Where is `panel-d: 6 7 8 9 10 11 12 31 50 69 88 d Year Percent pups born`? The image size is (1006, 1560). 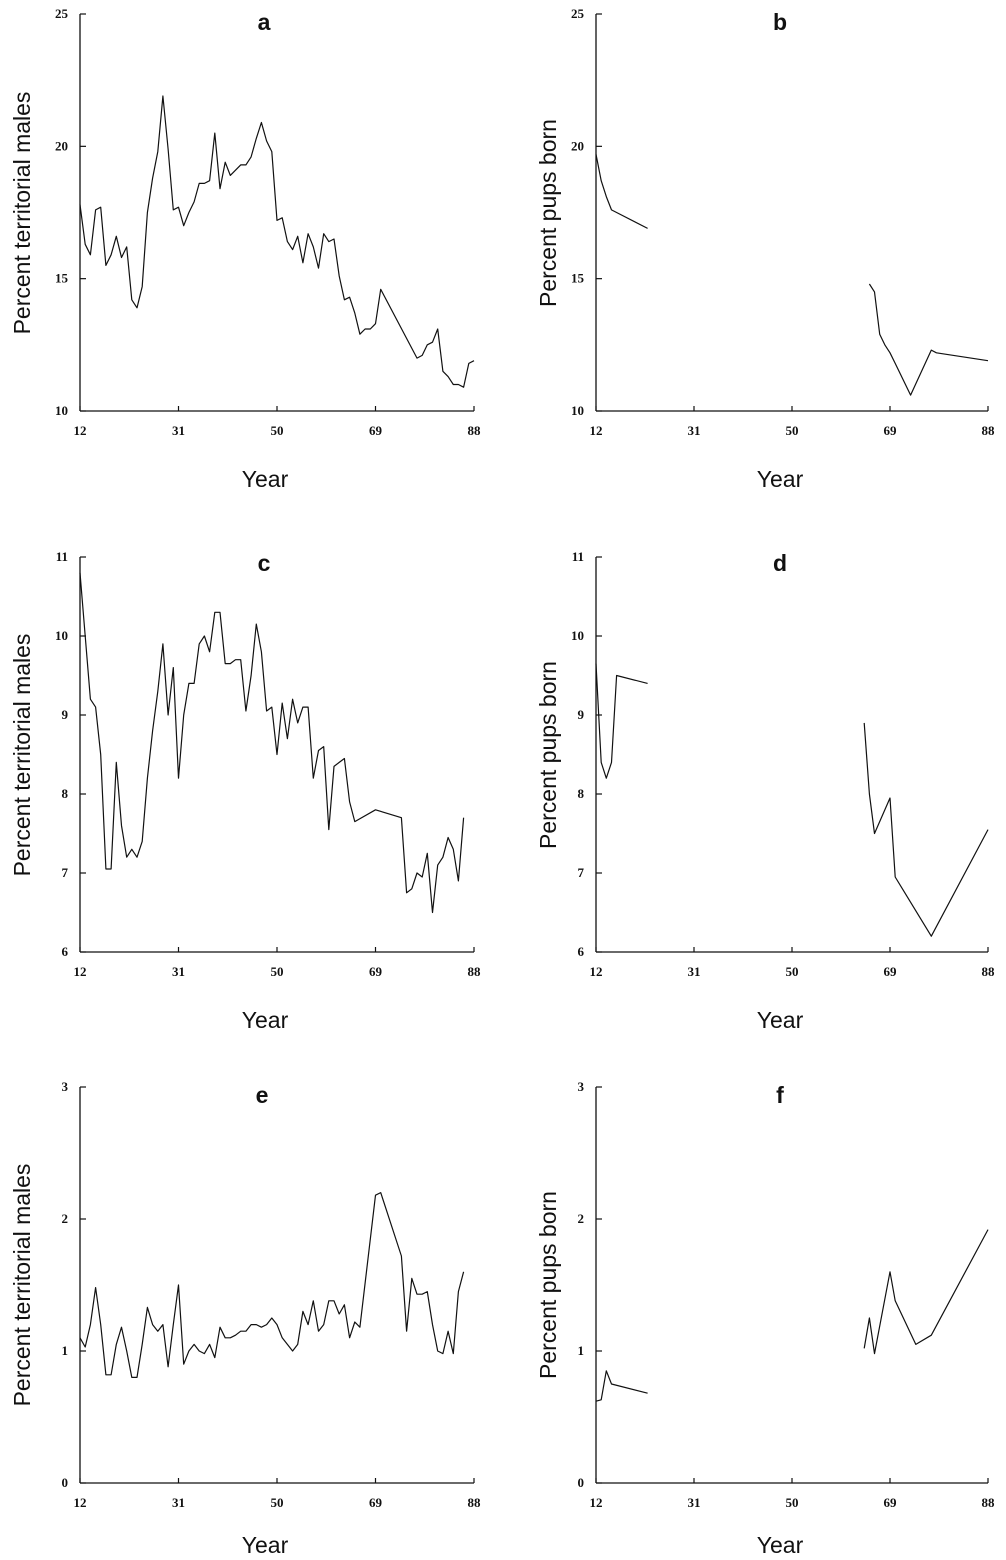 panel-d: 6 7 8 9 10 11 12 31 50 69 88 d Year Percent pups born is located at coordinates (765, 791).